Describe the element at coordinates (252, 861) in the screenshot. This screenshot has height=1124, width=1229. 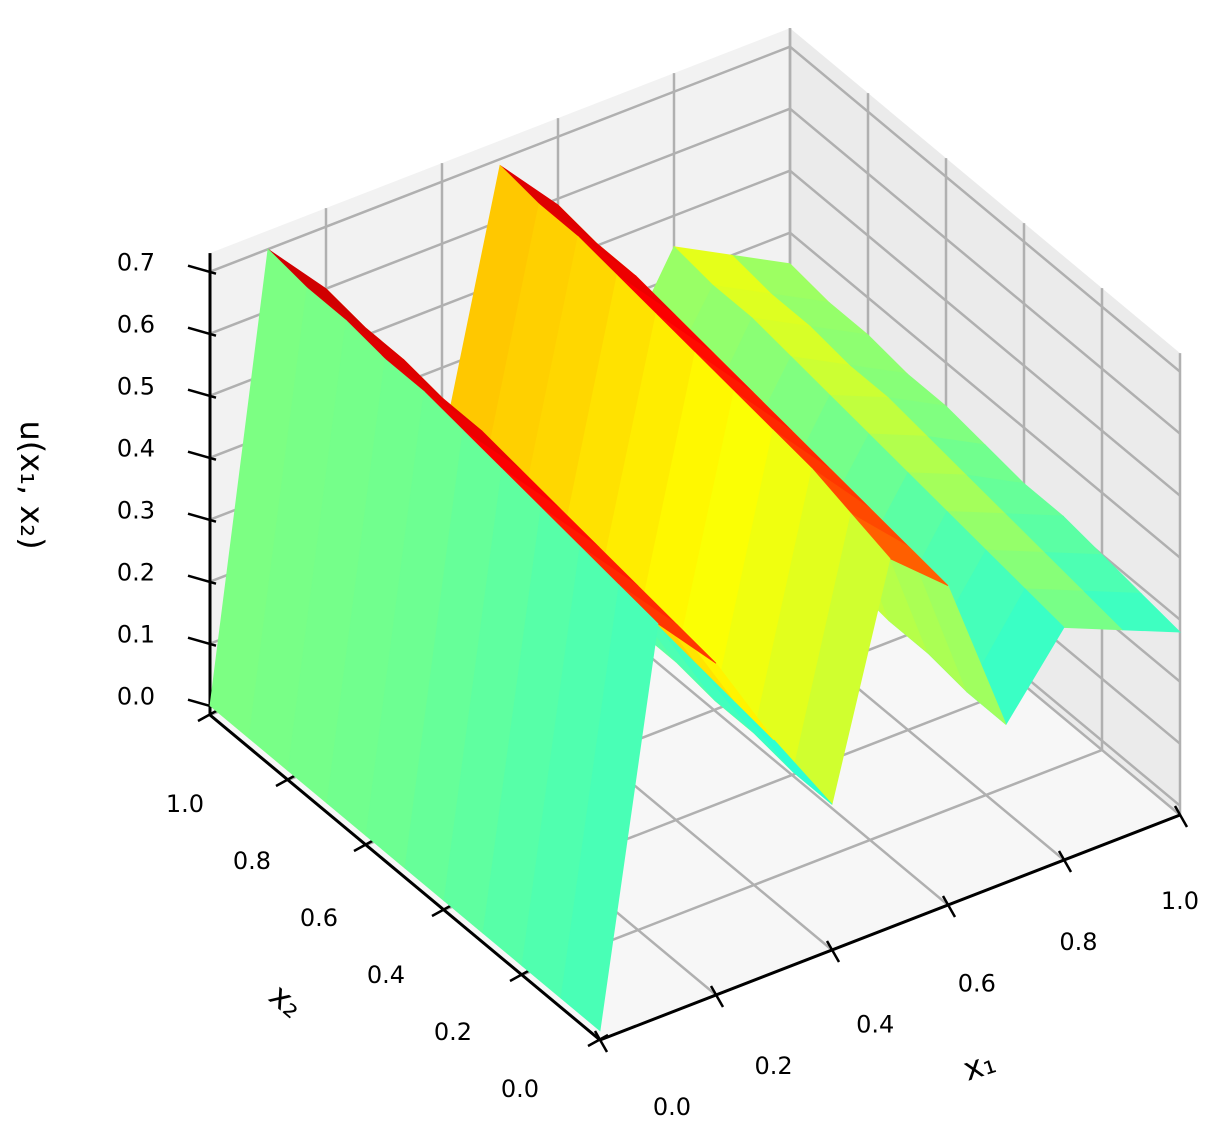
I see `y-tick-label: 0.8` at that location.